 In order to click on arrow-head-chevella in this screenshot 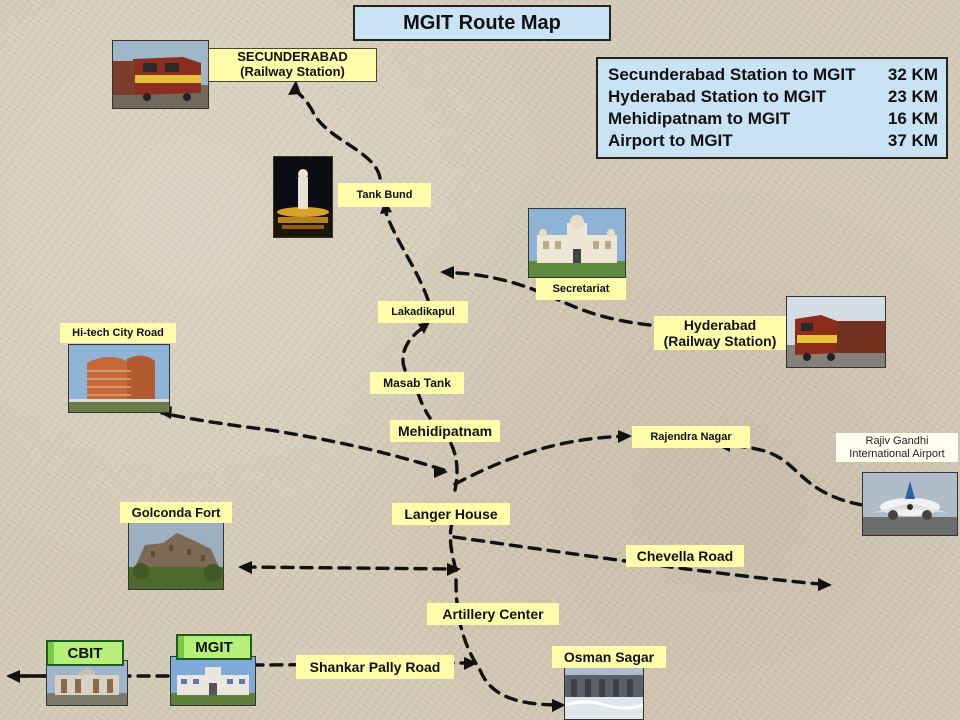, I will do `click(825, 584)`.